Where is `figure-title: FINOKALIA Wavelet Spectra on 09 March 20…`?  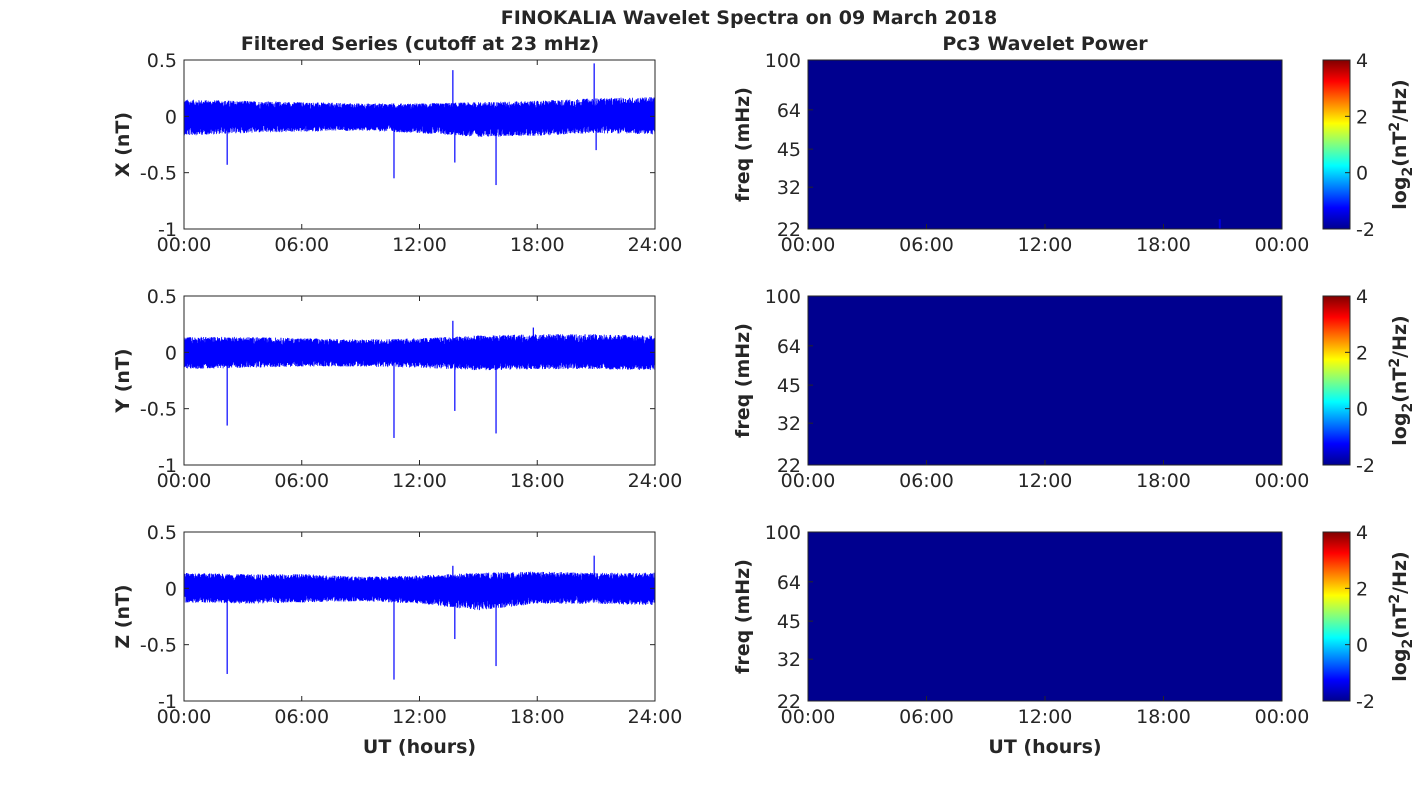
figure-title: FINOKALIA Wavelet Spectra on 09 March 20… is located at coordinates (749, 18).